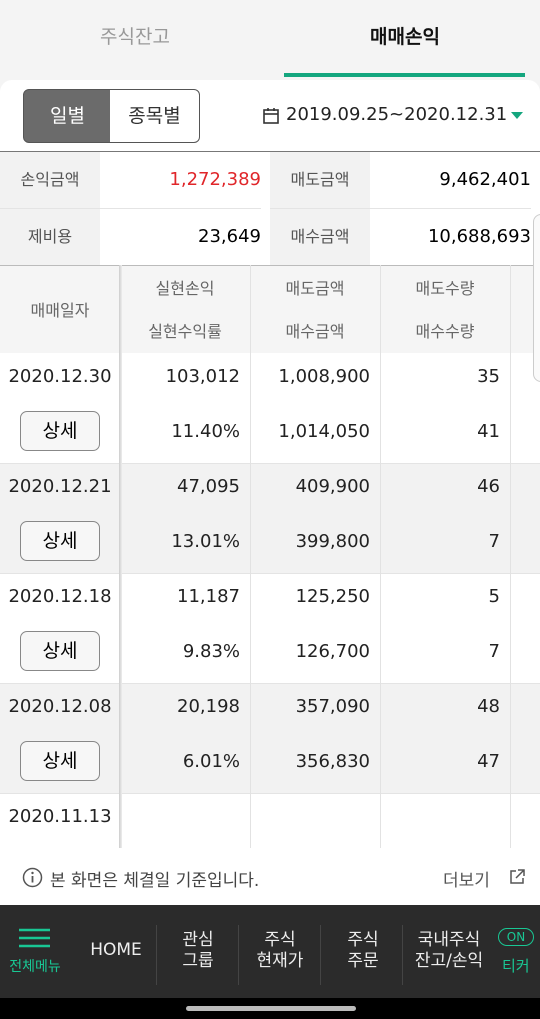  I want to click on nav-item: 주문, so click(363, 961).